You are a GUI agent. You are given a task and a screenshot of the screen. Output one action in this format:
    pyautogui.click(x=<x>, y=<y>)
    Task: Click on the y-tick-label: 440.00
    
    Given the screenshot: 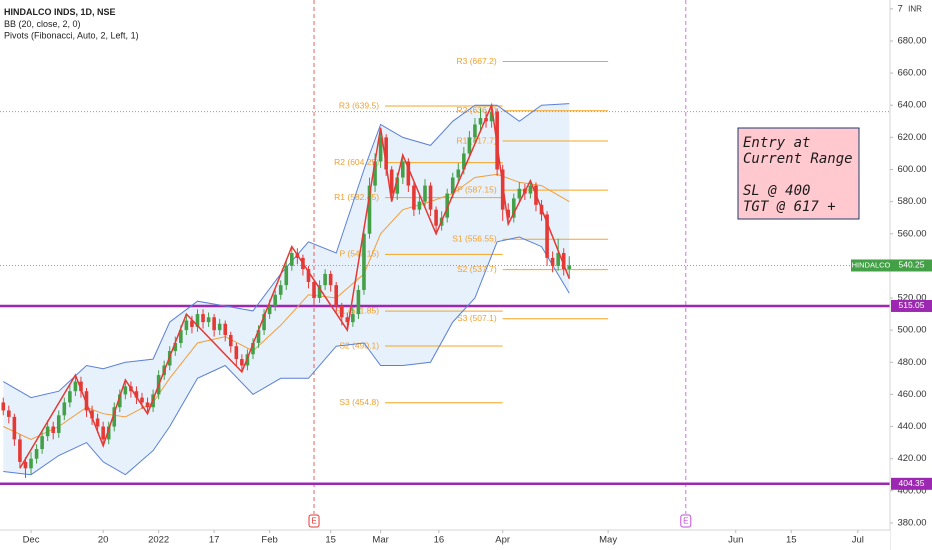 What is the action you would take?
    pyautogui.click(x=911, y=426)
    